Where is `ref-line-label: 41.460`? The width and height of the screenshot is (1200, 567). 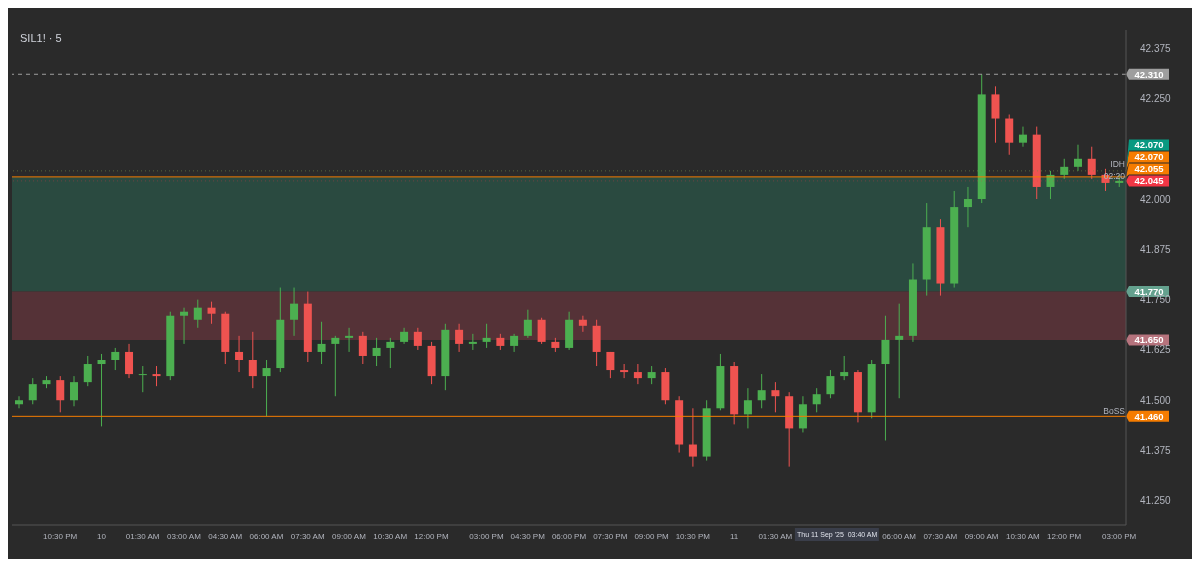 ref-line-label: 41.460 is located at coordinates (1149, 416).